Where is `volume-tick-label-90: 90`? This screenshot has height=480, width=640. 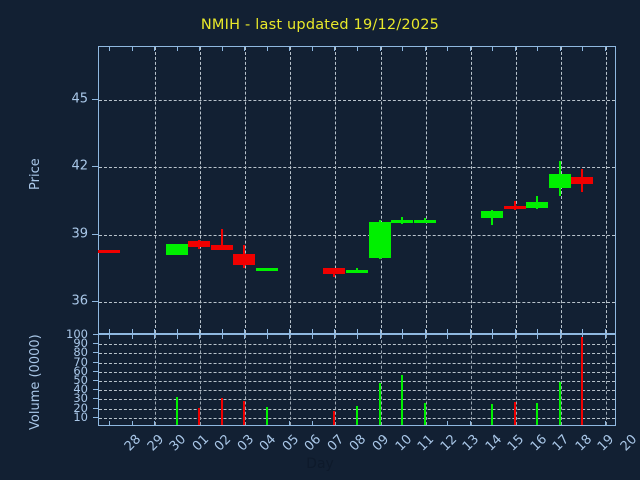
volume-tick-label-90: 90 is located at coordinates (80, 343).